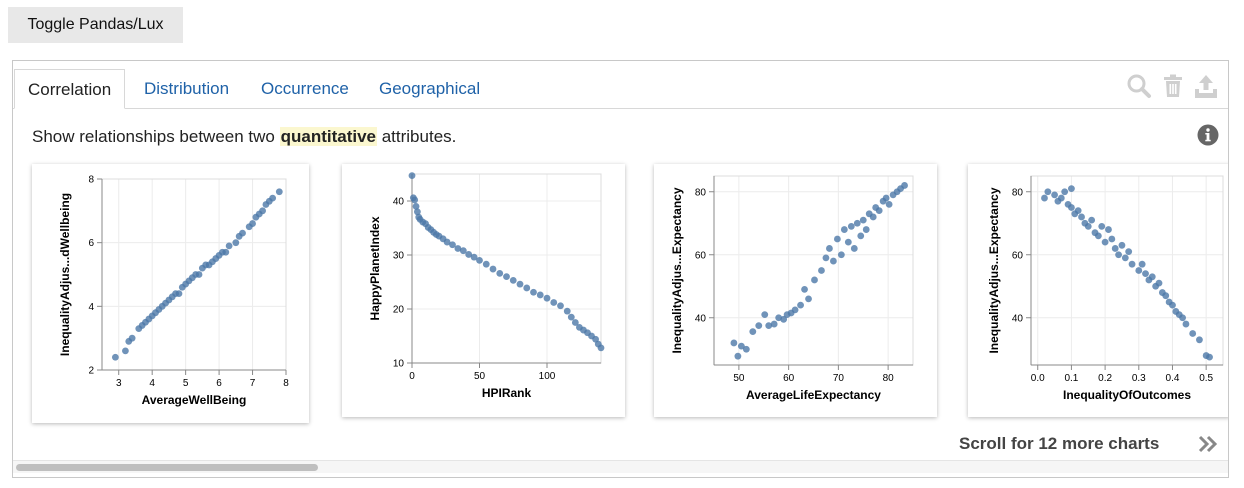 This screenshot has width=1244, height=488. I want to click on x-tick-label: 60, so click(789, 378).